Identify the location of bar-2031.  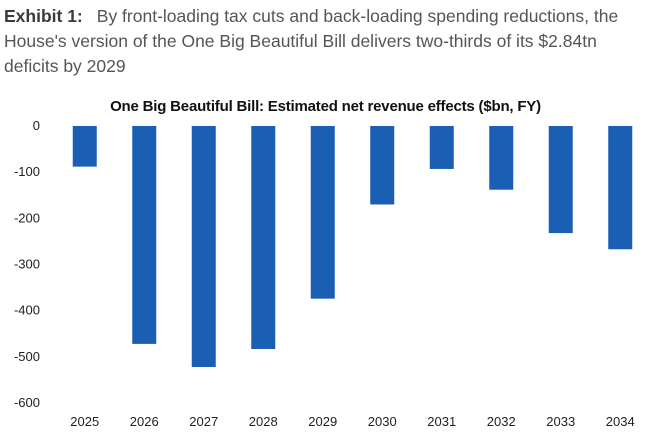
(441, 147).